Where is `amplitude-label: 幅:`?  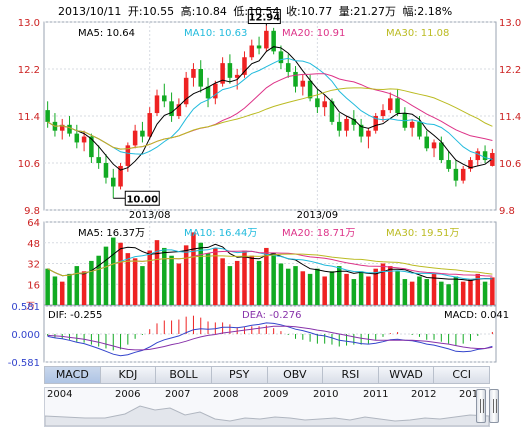
amplitude-label: 幅: is located at coordinates (410, 11).